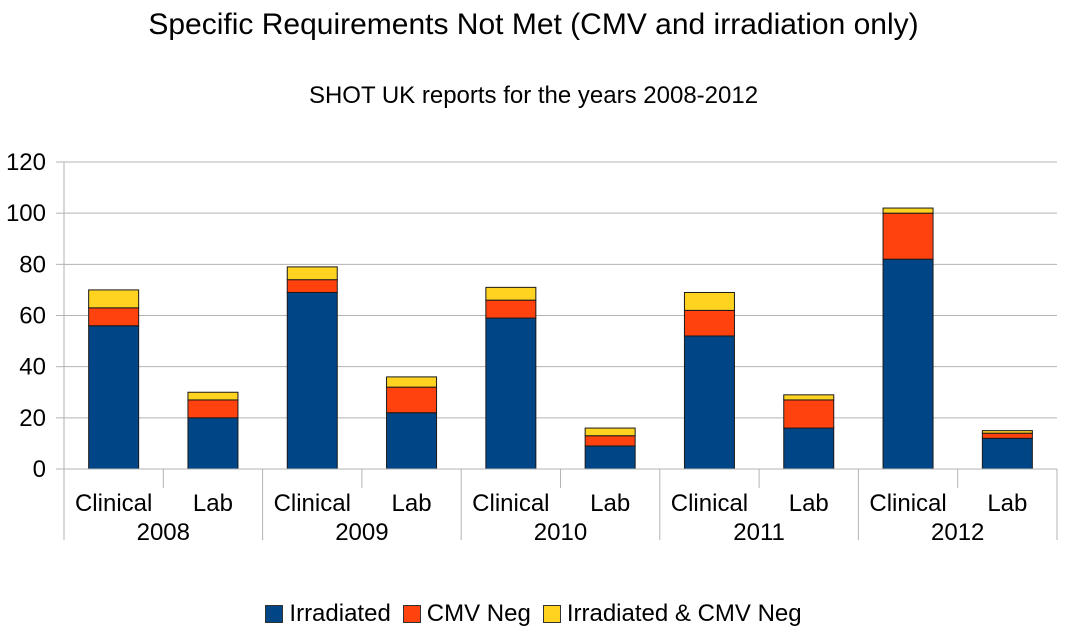 This screenshot has height=634, width=1067. What do you see at coordinates (361, 532) in the screenshot?
I see `x-group-label: 2009` at bounding box center [361, 532].